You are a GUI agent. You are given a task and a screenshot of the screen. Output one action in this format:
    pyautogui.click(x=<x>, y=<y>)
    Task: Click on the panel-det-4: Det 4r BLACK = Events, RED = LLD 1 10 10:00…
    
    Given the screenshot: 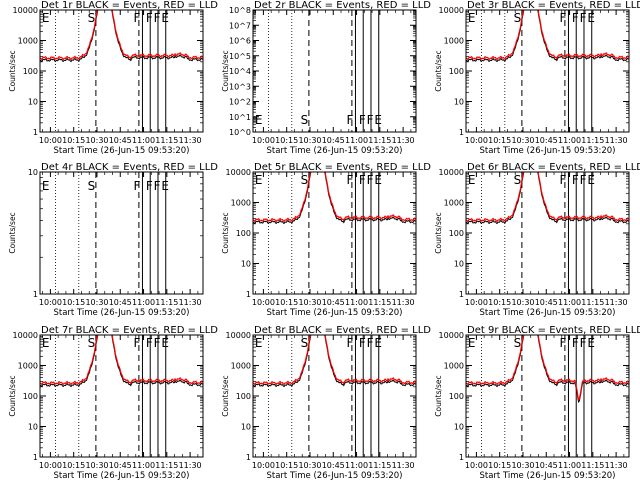 What is the action you would take?
    pyautogui.click(x=113, y=240)
    